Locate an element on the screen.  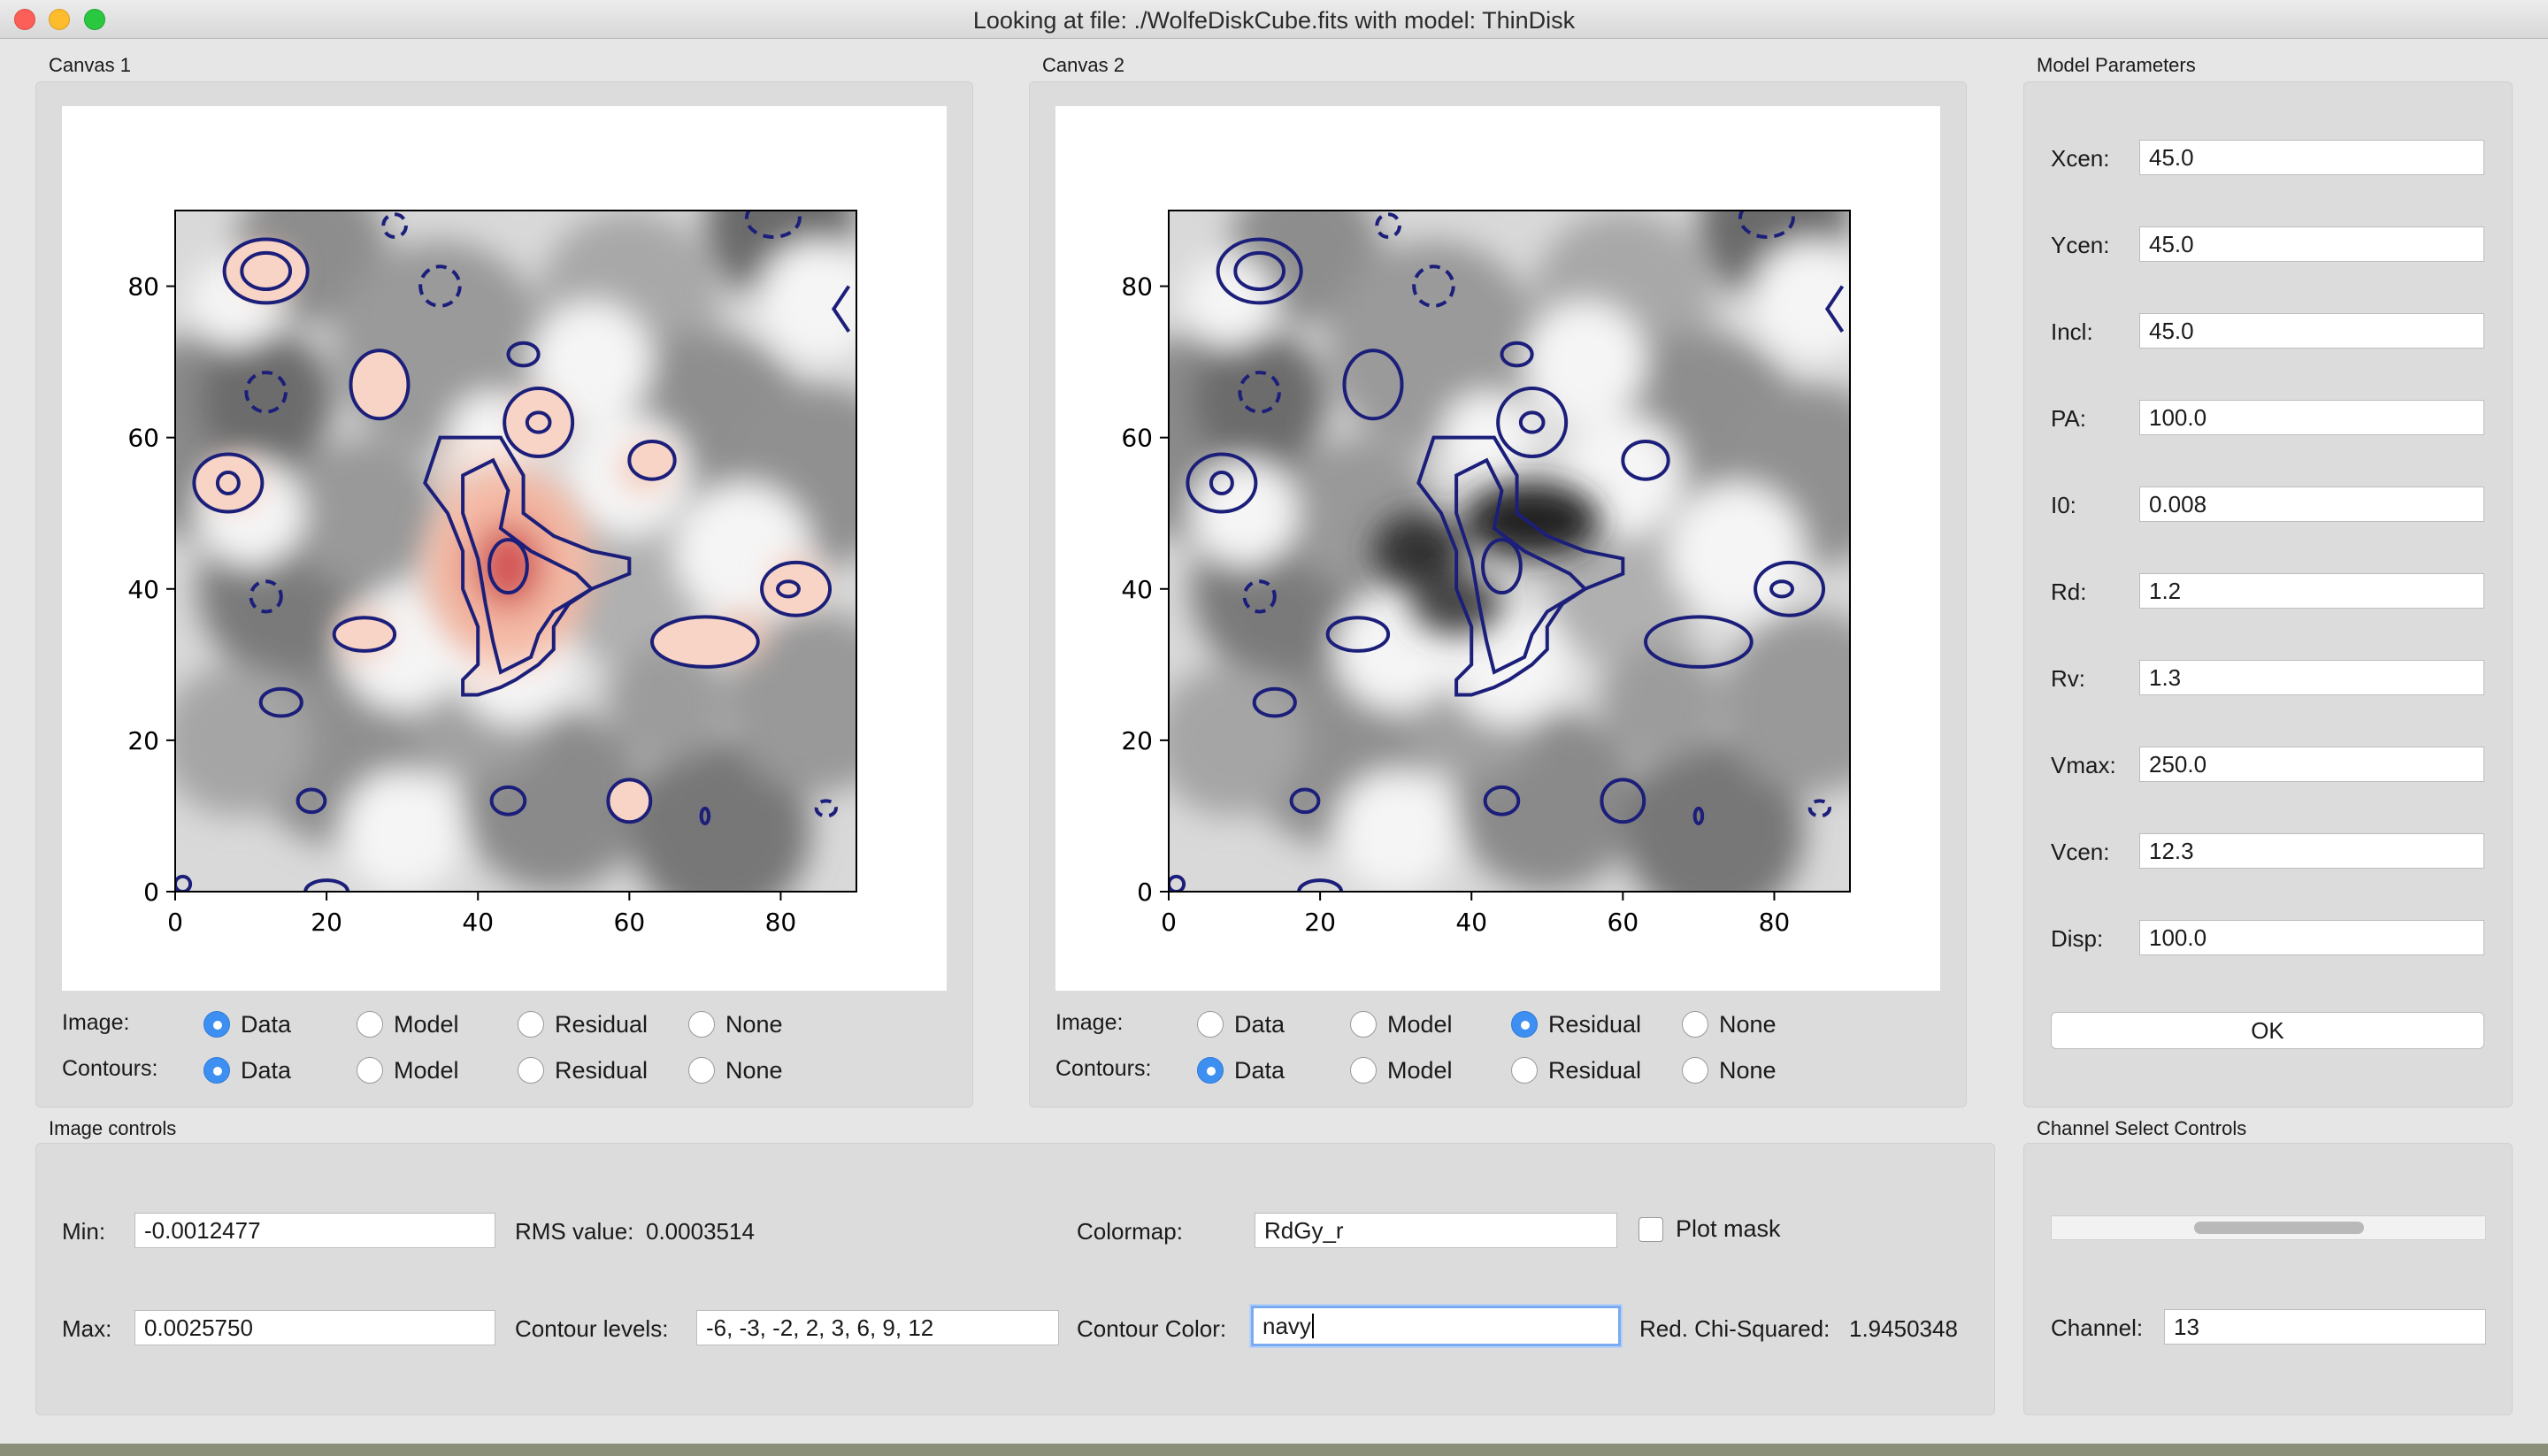
canvas1-image-radio-model: Model is located at coordinates (408, 1024).